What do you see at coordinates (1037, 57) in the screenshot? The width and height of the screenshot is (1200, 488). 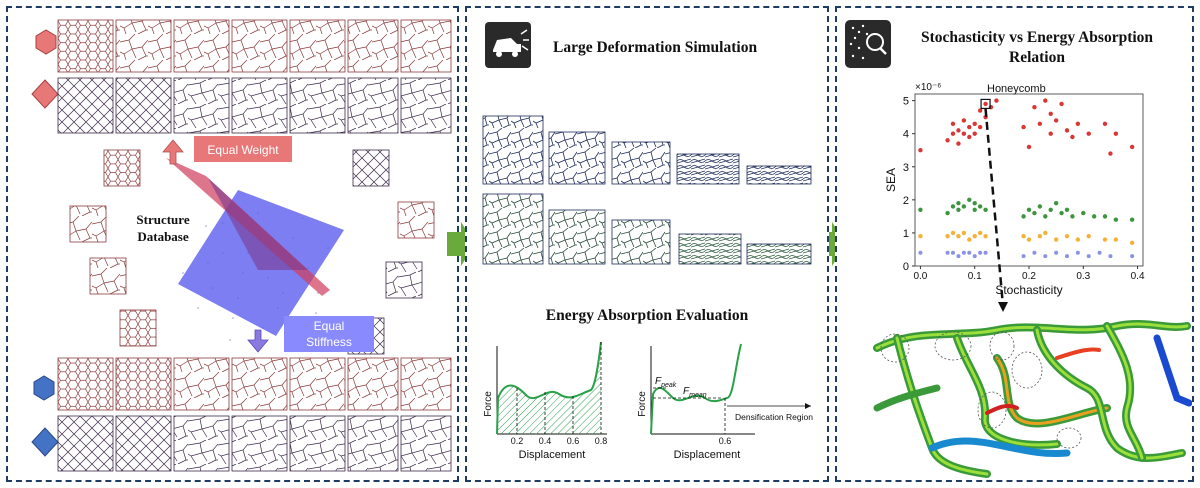 I see `panel3-title-2: Relation` at bounding box center [1037, 57].